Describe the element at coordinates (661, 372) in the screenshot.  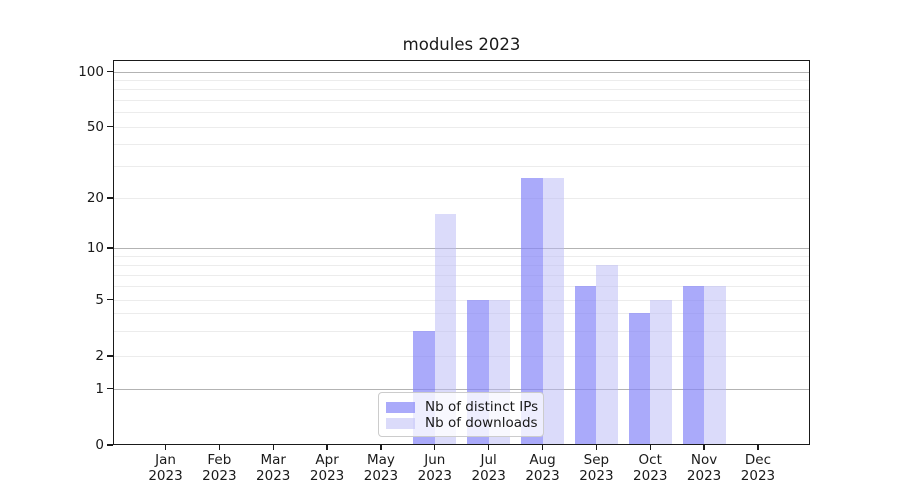
I see `bar-oct-downloads` at that location.